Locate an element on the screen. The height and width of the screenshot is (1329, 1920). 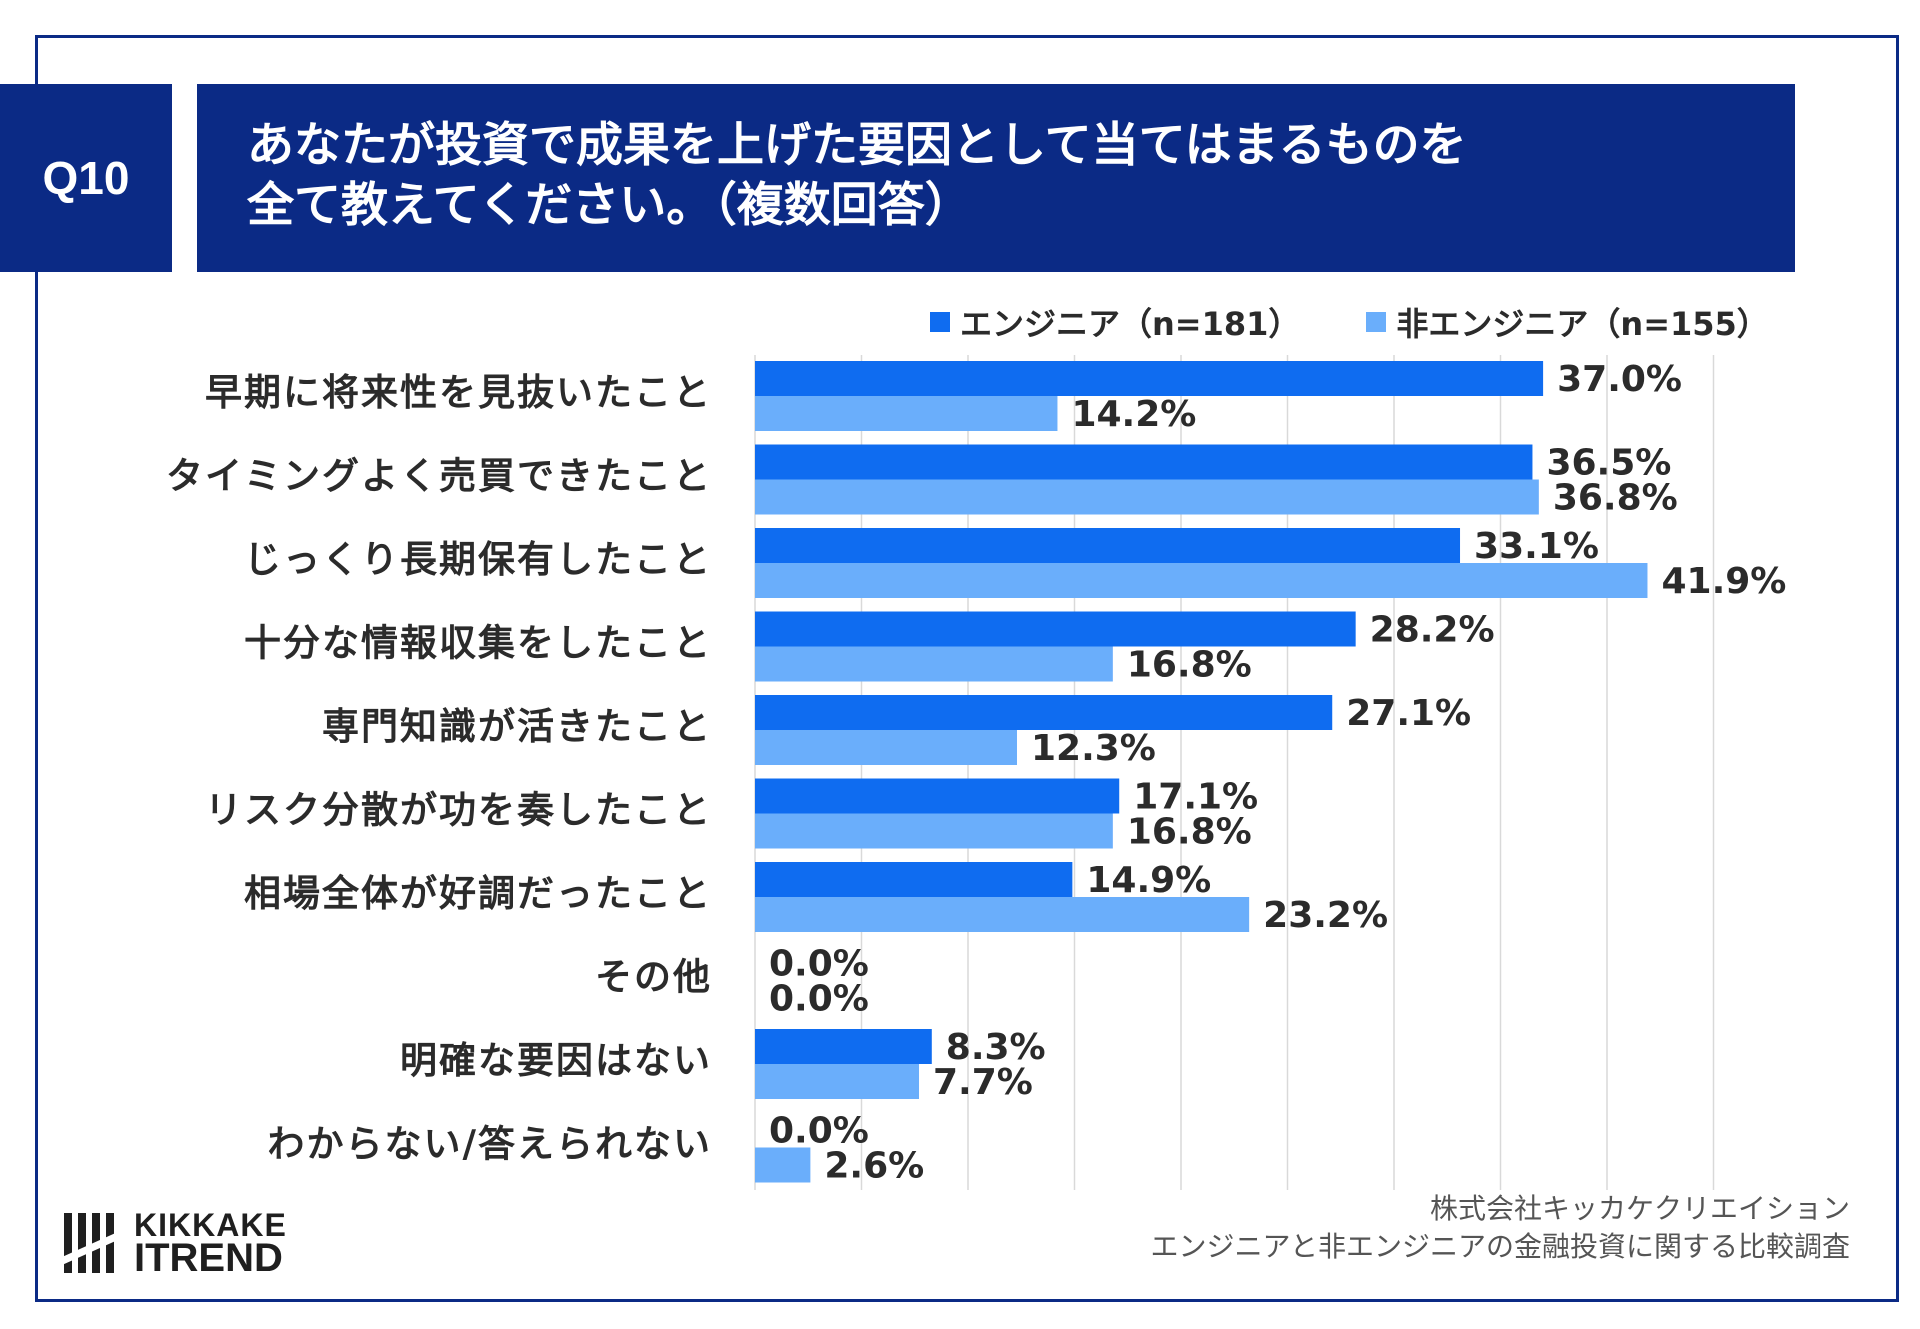
legend-swatch-non-engineer is located at coordinates (1376, 322).